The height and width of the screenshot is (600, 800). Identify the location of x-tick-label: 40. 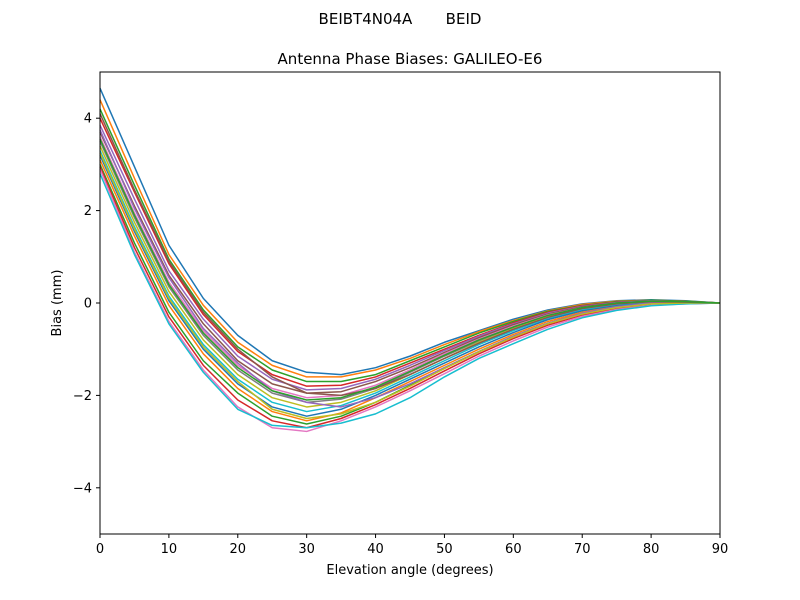
(375, 549).